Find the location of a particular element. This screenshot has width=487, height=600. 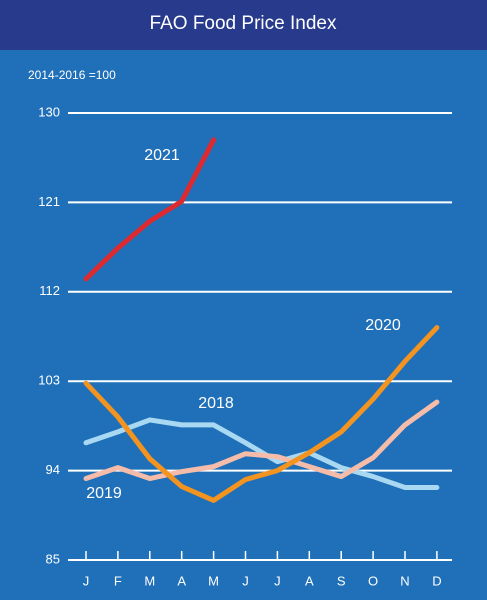

y-tick-label: 112 is located at coordinates (49, 290).